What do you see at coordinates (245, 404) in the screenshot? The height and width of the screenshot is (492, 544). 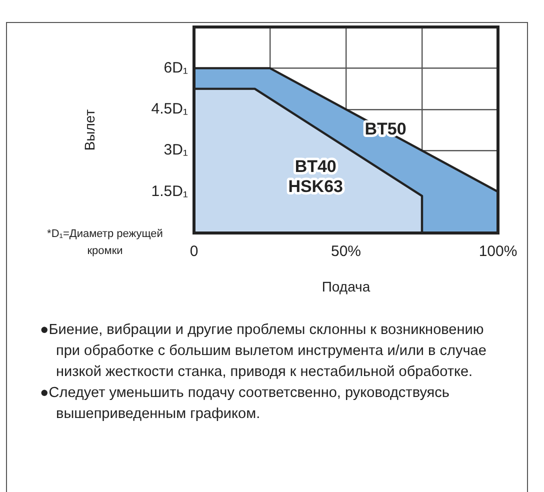 I see `text: ●Следует уменьшить подачу соответсвенно, руководствуясь вышеприведенным графиком.` at bounding box center [245, 404].